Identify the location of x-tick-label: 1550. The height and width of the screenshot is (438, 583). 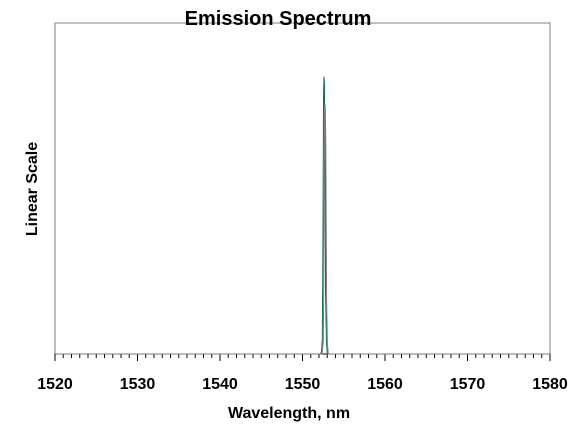
(303, 384).